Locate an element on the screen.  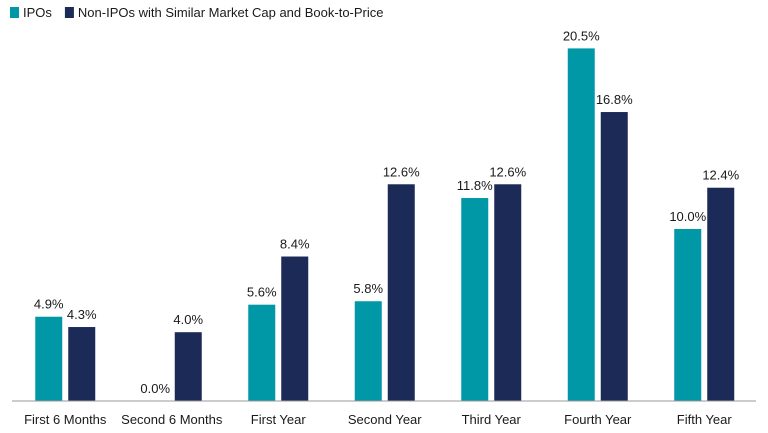
category-label-2: Second 6 Months is located at coordinates (172, 419).